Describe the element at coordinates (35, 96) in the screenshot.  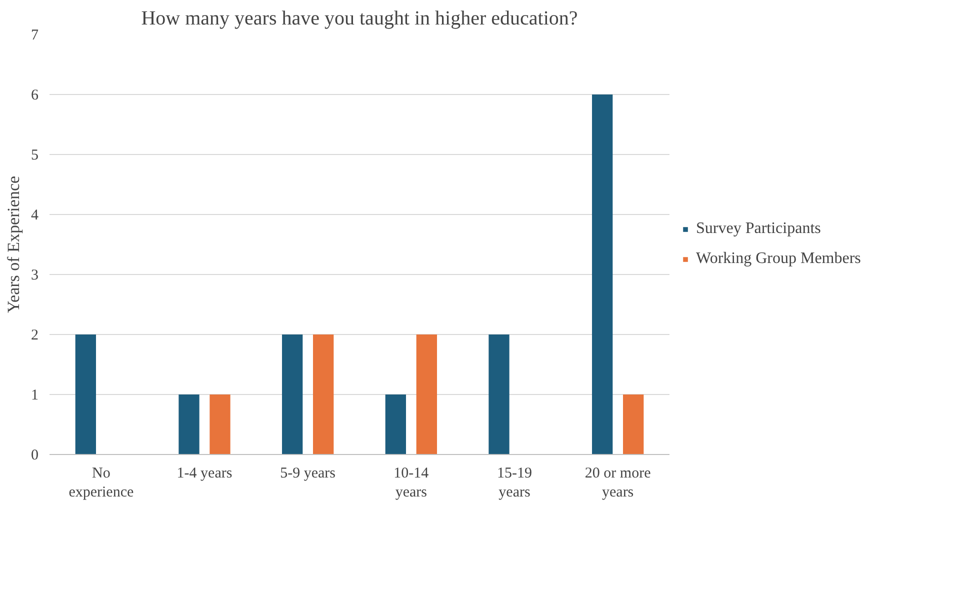
I see `y-tick-label: 6` at that location.